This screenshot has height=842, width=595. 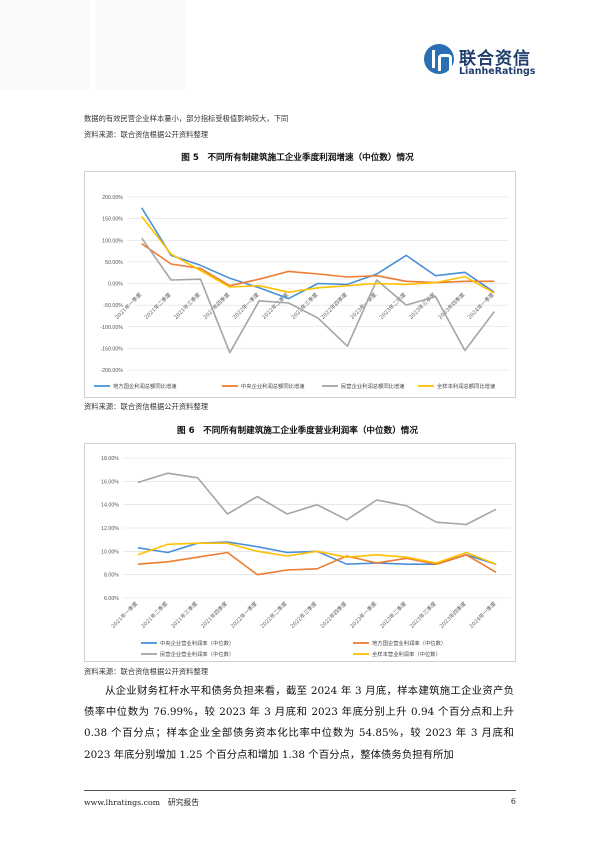 I want to click on source-note: 资料来源：联合资信根据公开资料整理, so click(x=146, y=134).